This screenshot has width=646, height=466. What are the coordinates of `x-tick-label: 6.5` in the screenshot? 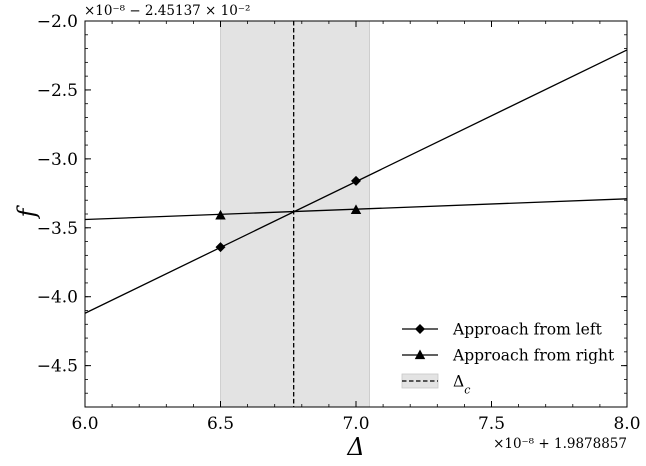 It's located at (220, 424).